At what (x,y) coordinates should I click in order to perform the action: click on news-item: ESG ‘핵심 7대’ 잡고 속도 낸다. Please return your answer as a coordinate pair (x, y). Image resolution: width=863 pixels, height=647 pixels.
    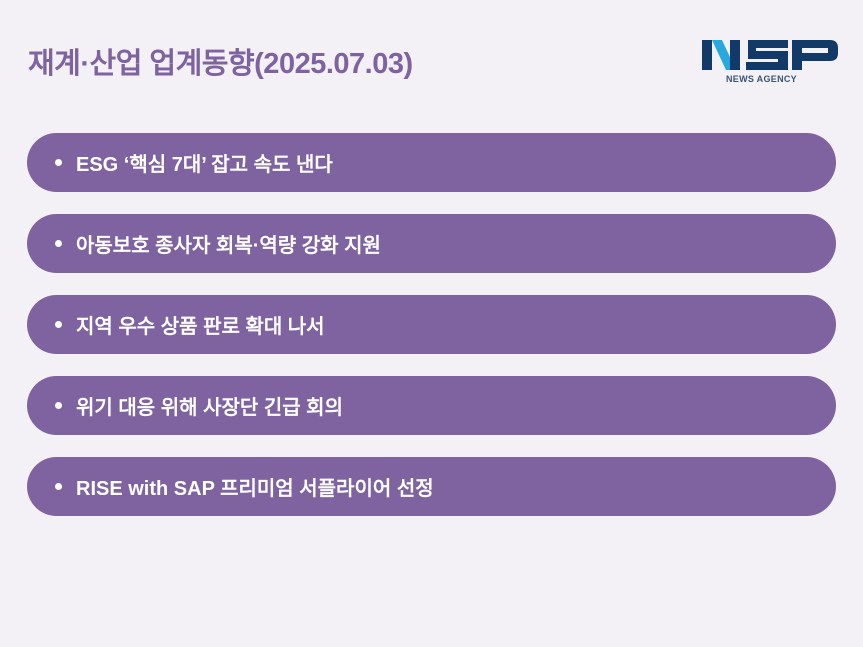
    Looking at the image, I should click on (431, 162).